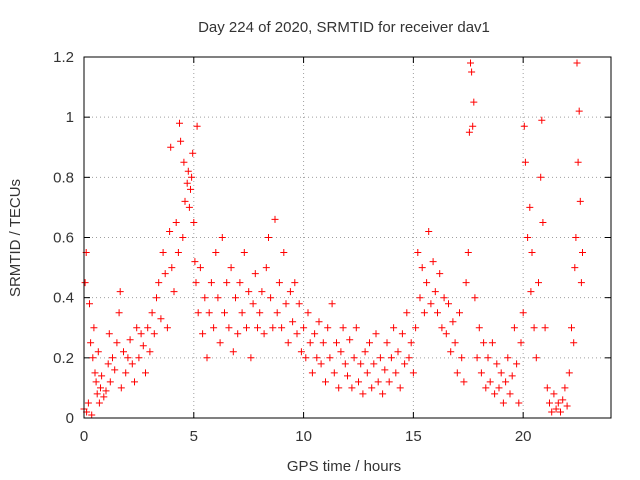 The width and height of the screenshot is (640, 480). Describe the element at coordinates (523, 436) in the screenshot. I see `x-tick-label: 20` at that location.